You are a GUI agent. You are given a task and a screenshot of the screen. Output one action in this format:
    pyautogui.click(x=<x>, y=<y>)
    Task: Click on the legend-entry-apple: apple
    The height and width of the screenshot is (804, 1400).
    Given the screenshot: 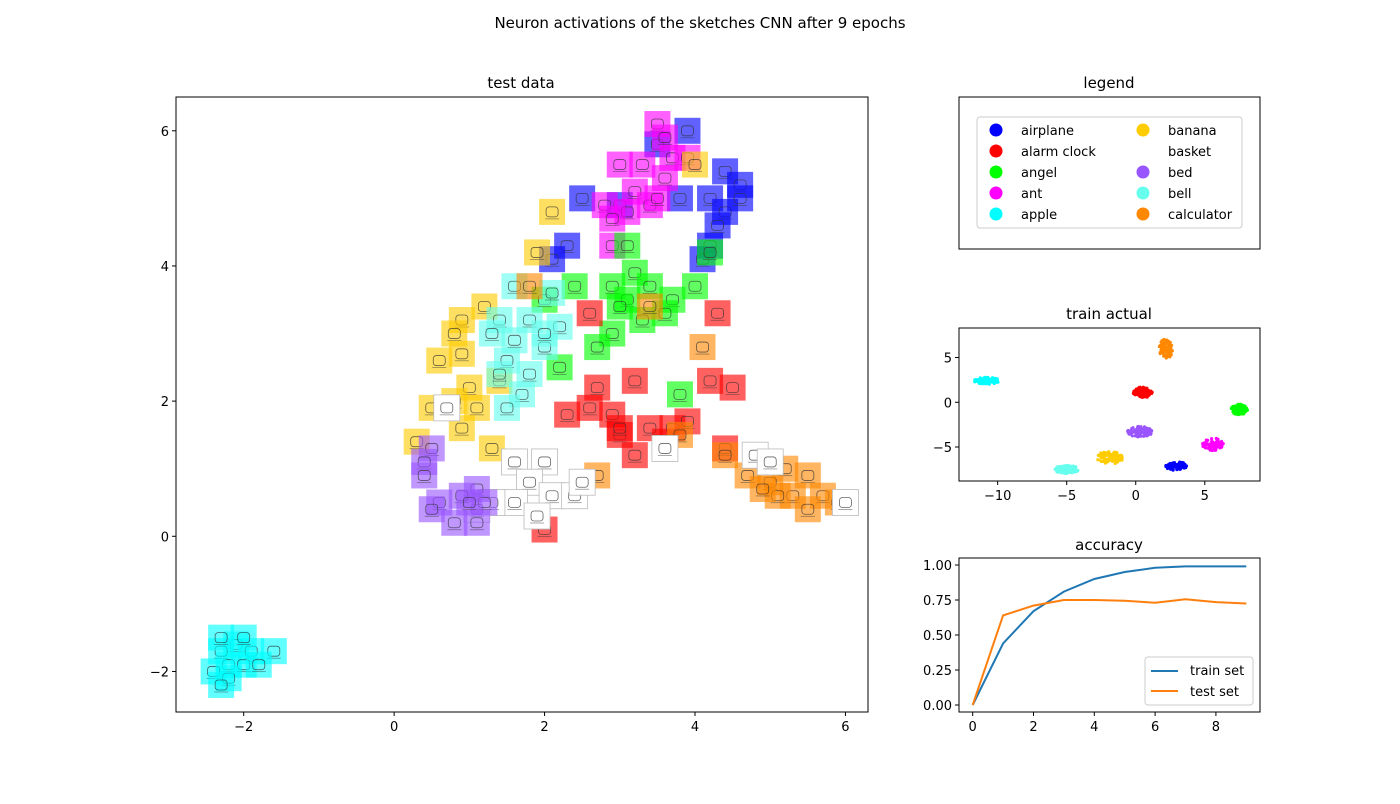 What is the action you would take?
    pyautogui.click(x=1023, y=215)
    